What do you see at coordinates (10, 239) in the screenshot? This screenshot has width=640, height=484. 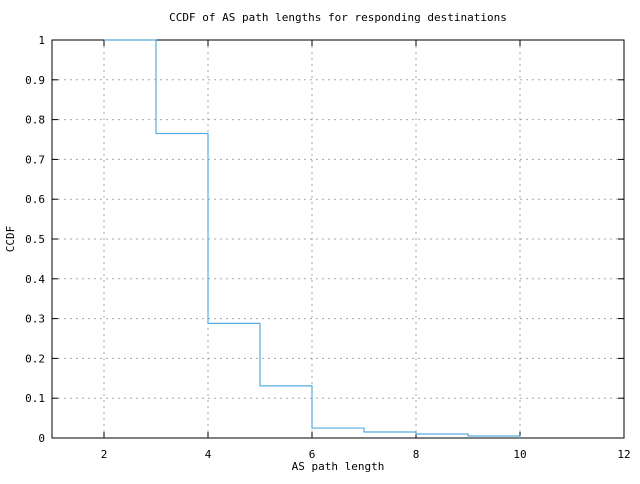 I see `y-axis-label: CCDF` at bounding box center [10, 239].